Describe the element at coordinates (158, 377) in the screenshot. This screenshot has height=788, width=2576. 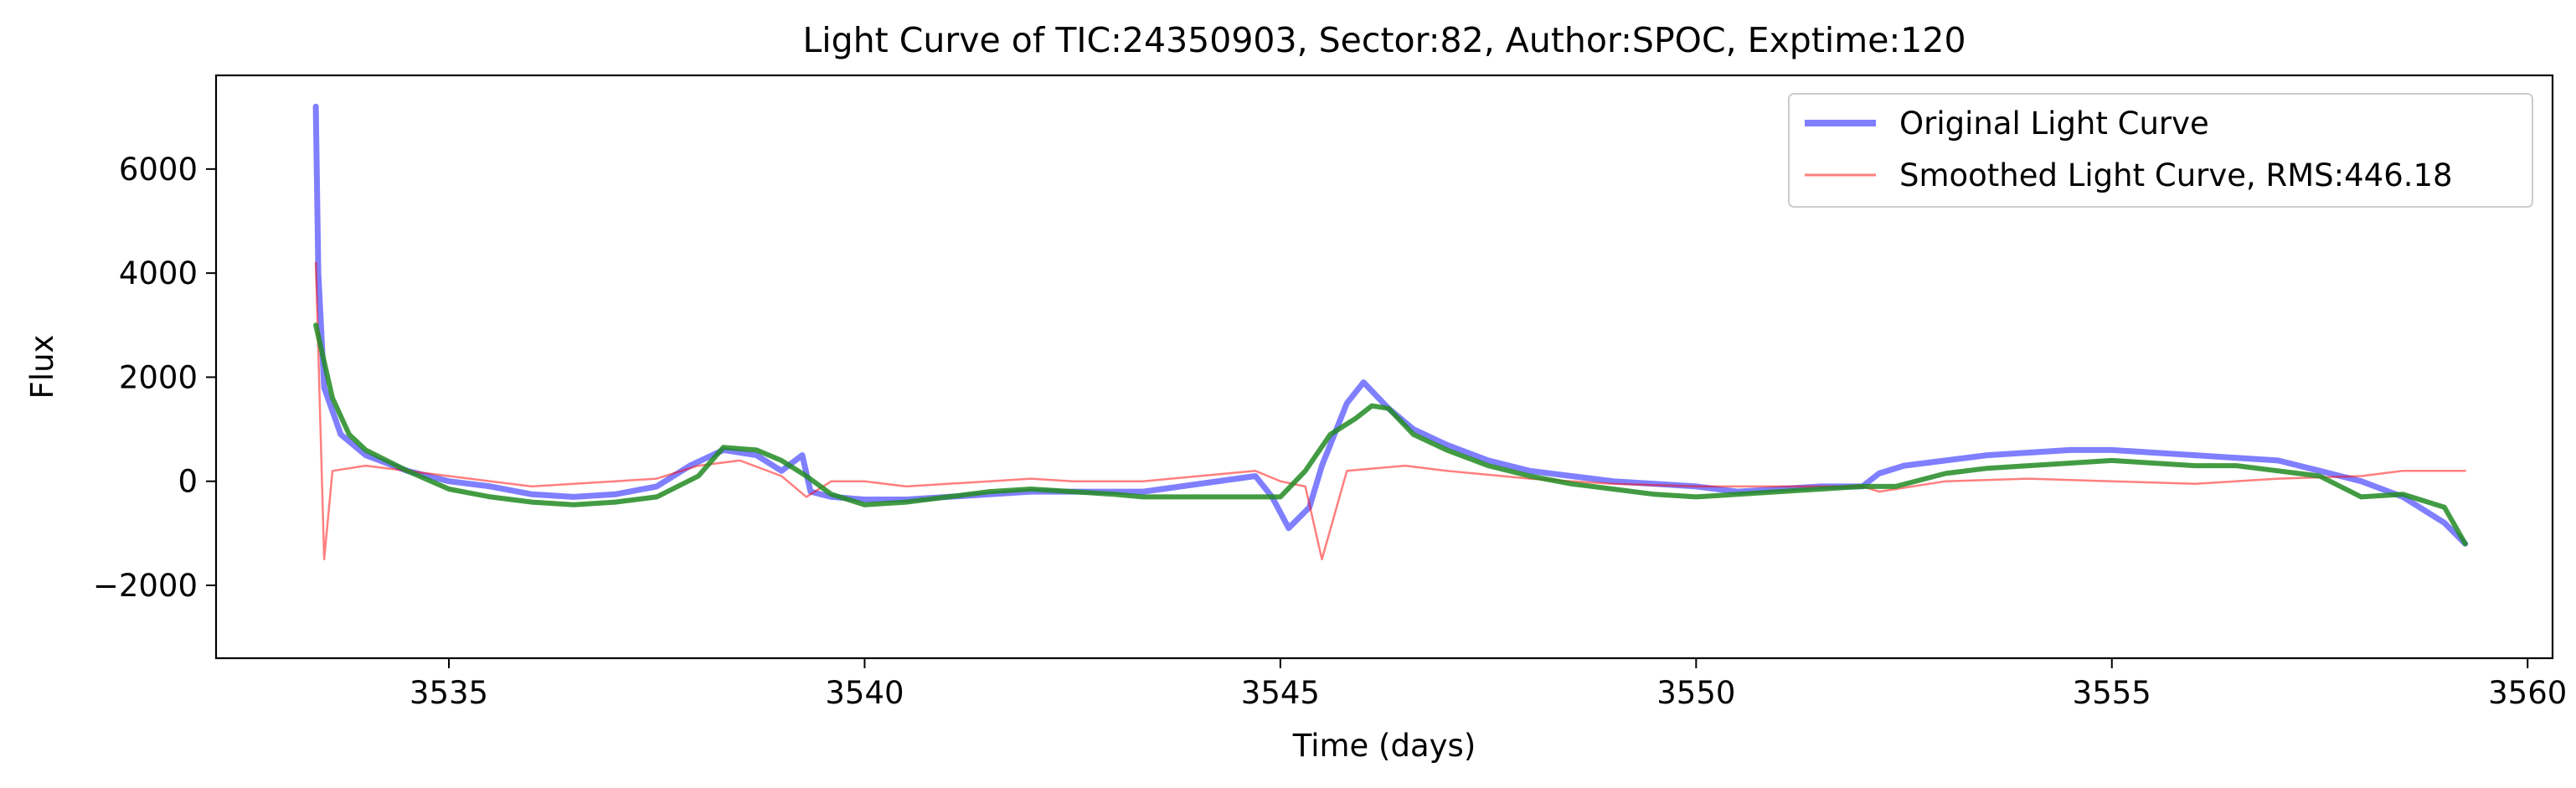
I see `y-tick-label: 2000` at that location.